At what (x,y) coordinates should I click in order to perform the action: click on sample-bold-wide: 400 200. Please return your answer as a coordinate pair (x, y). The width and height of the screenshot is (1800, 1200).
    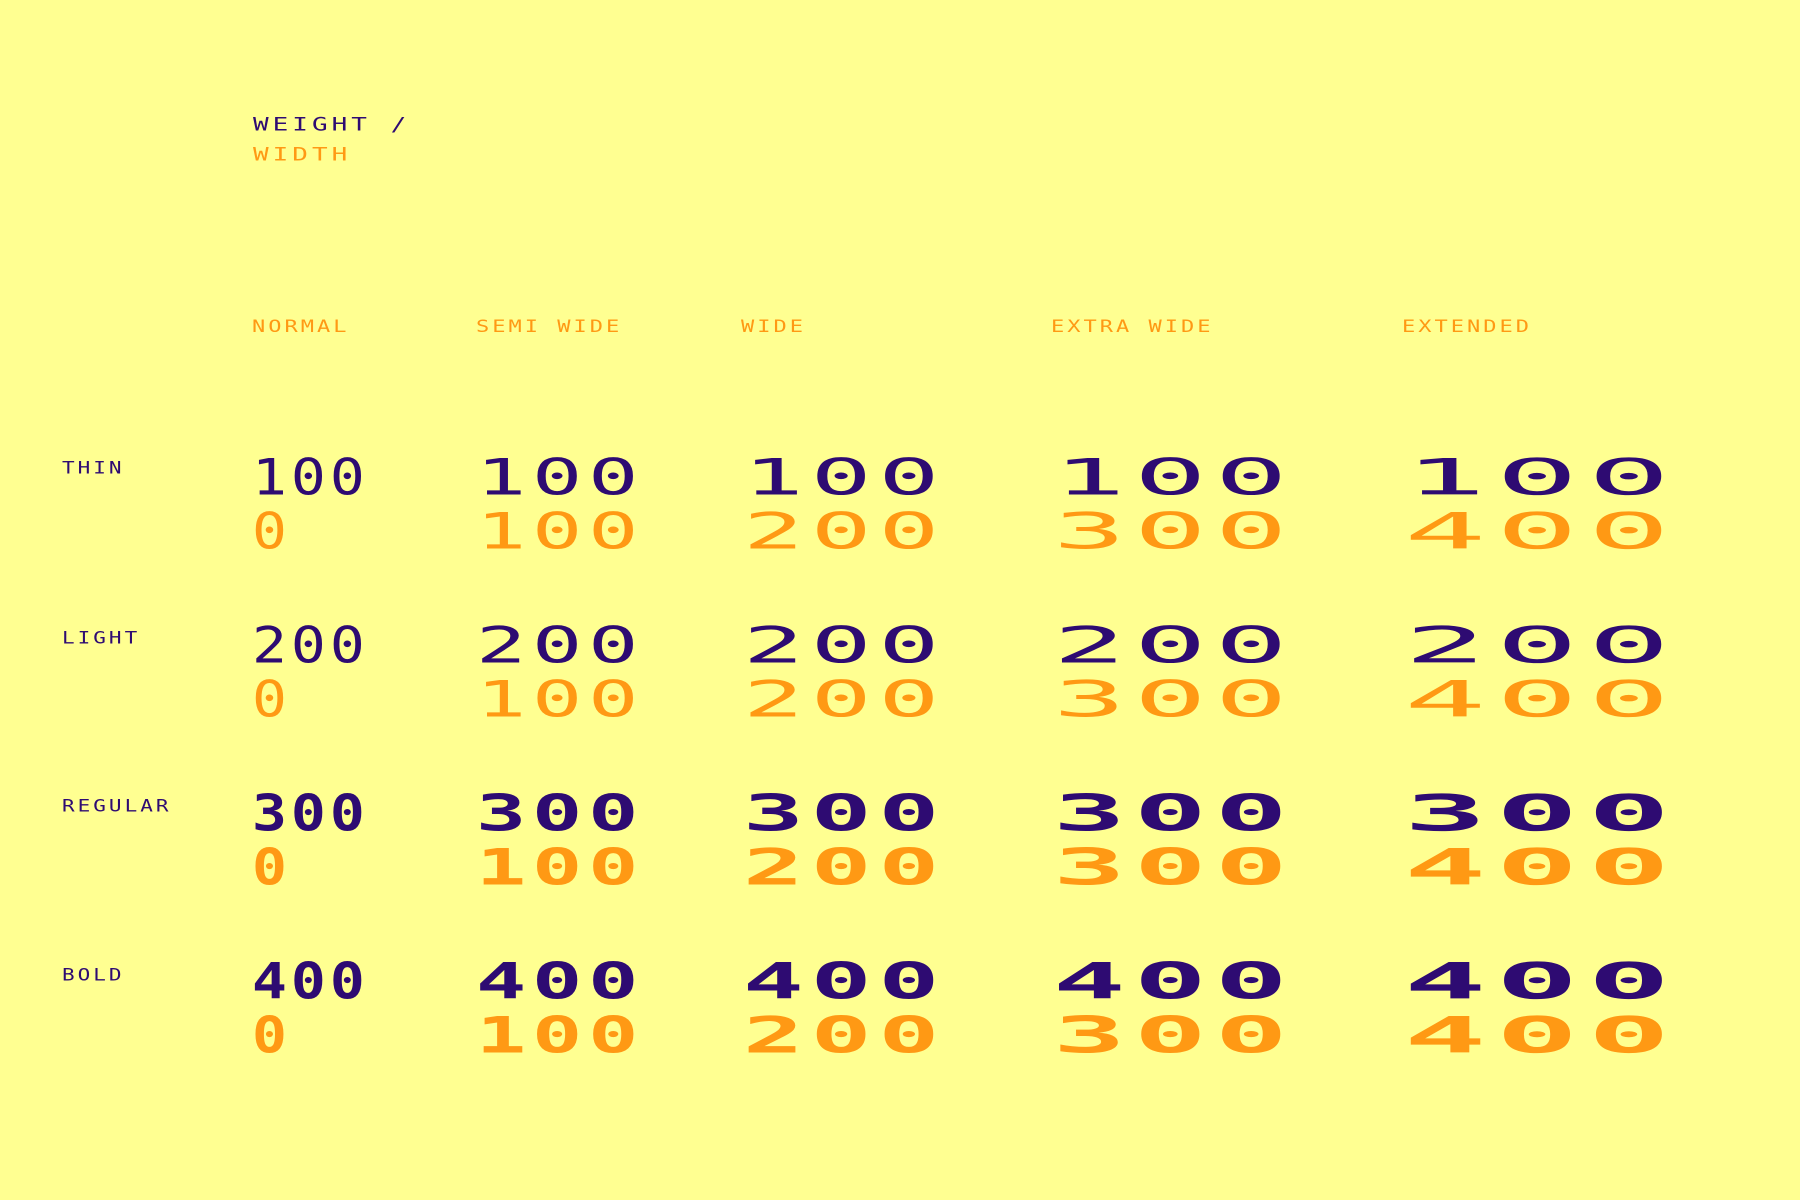
    Looking at the image, I should click on (841, 1011).